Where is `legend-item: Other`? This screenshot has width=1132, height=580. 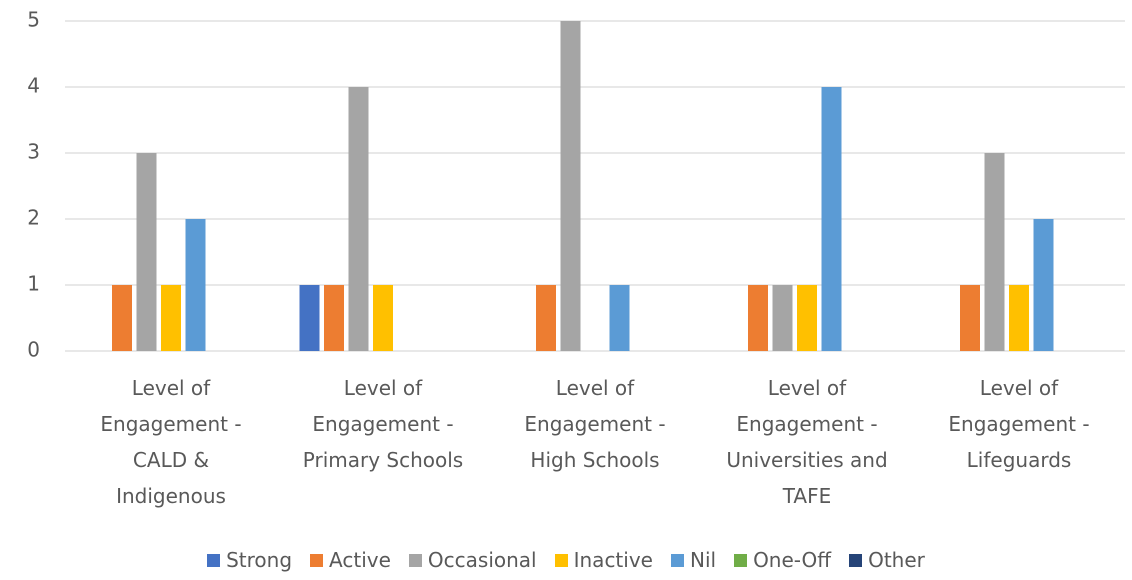 legend-item: Other is located at coordinates (887, 560).